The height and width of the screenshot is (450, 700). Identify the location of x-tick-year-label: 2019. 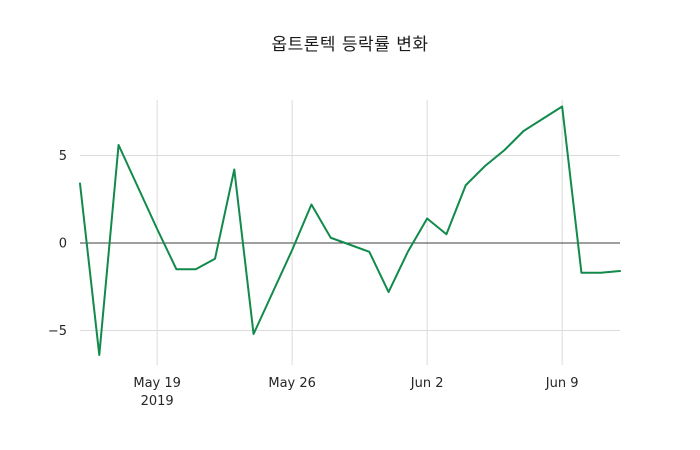
(157, 401).